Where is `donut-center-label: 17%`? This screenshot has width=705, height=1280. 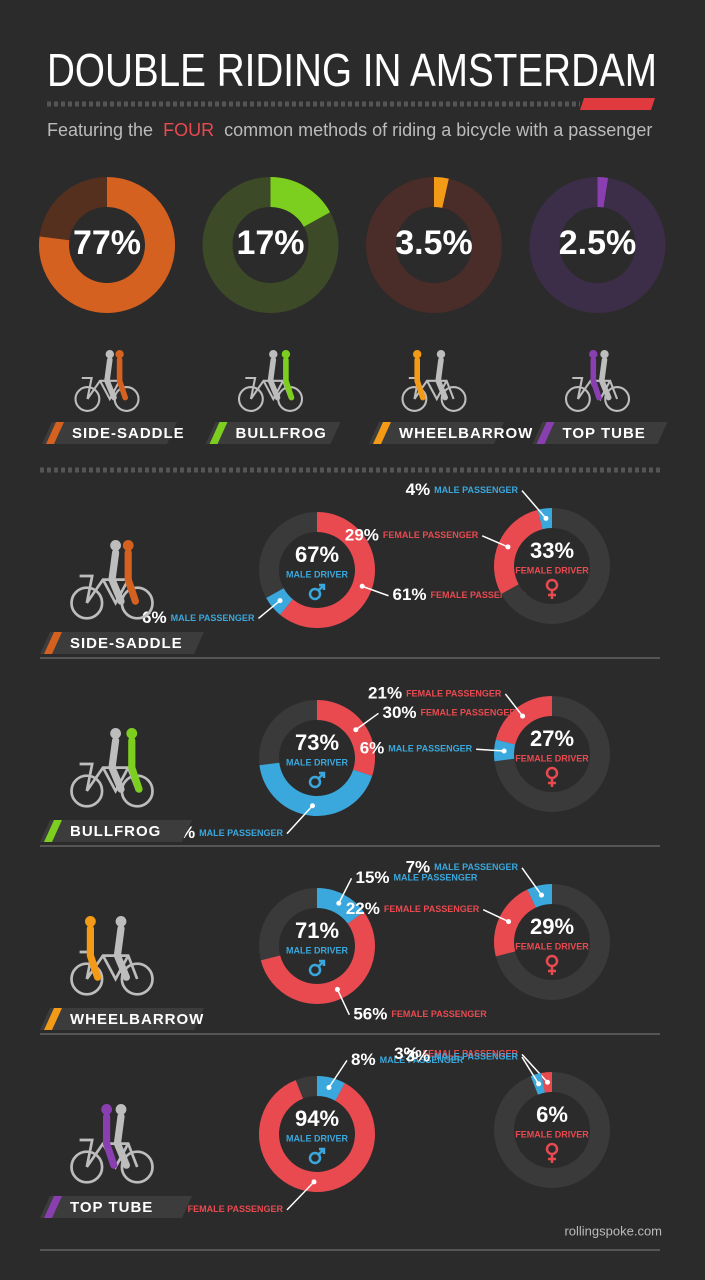 donut-center-label: 17% is located at coordinates (270, 243).